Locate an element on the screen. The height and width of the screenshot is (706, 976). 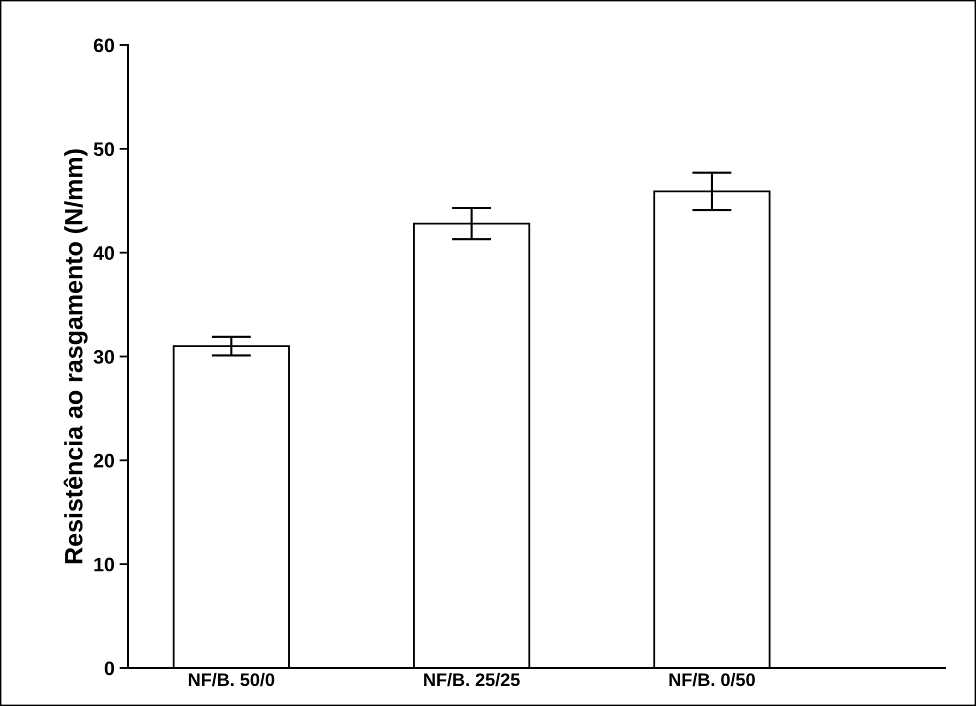
y-tick-label: 20 is located at coordinates (104, 461).